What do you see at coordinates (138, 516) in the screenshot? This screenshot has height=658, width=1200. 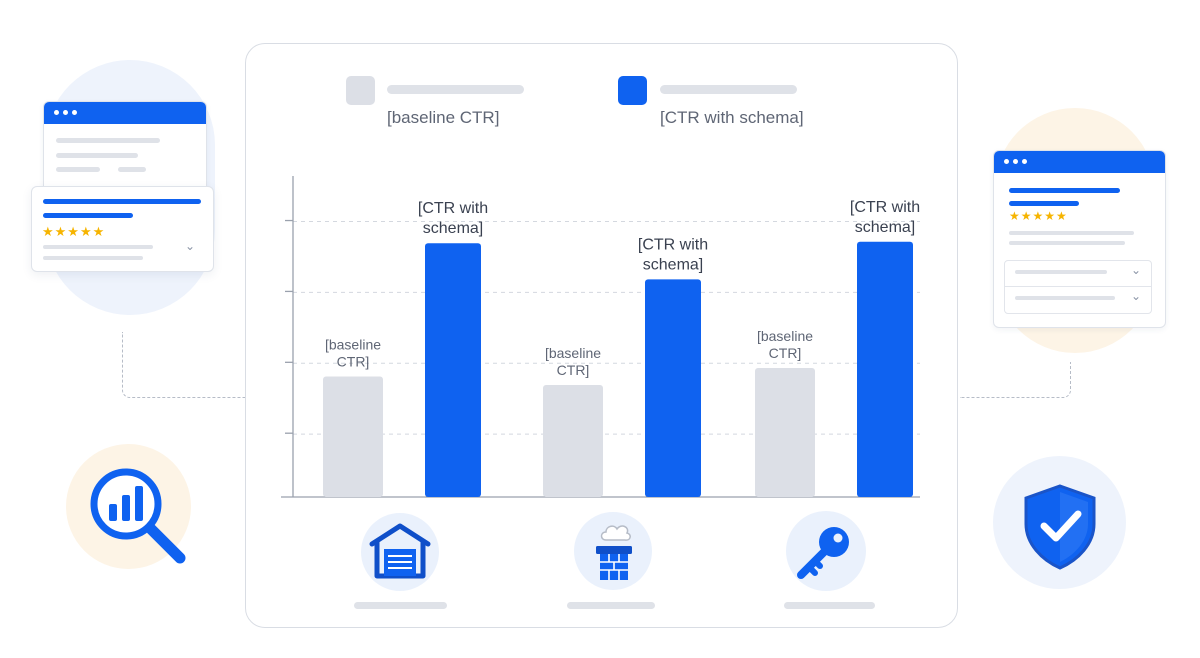 I see `search-analytics-icon` at bounding box center [138, 516].